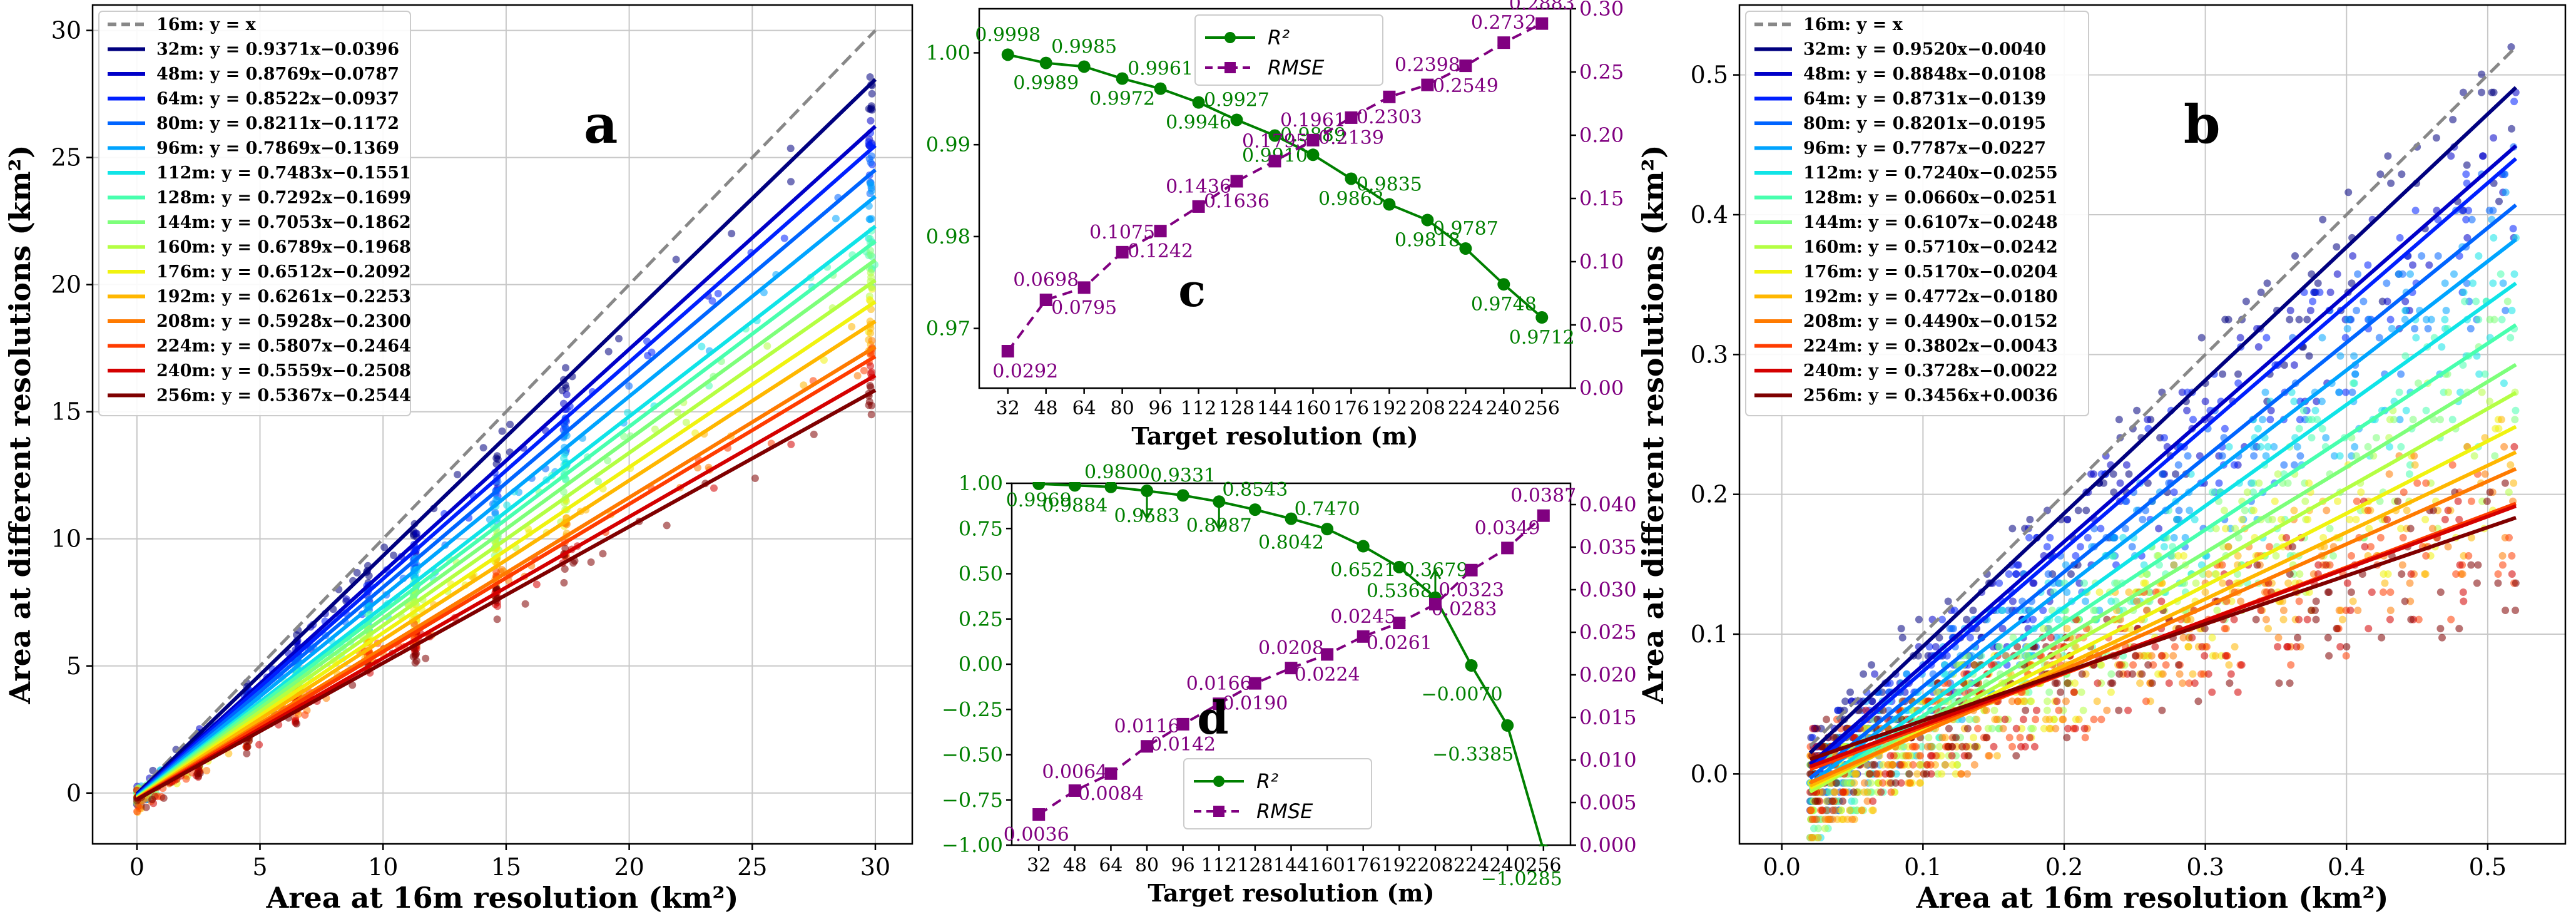 This screenshot has width=2576, height=924. Describe the element at coordinates (259, 867) in the screenshot. I see `x-tick-label: 5` at that location.